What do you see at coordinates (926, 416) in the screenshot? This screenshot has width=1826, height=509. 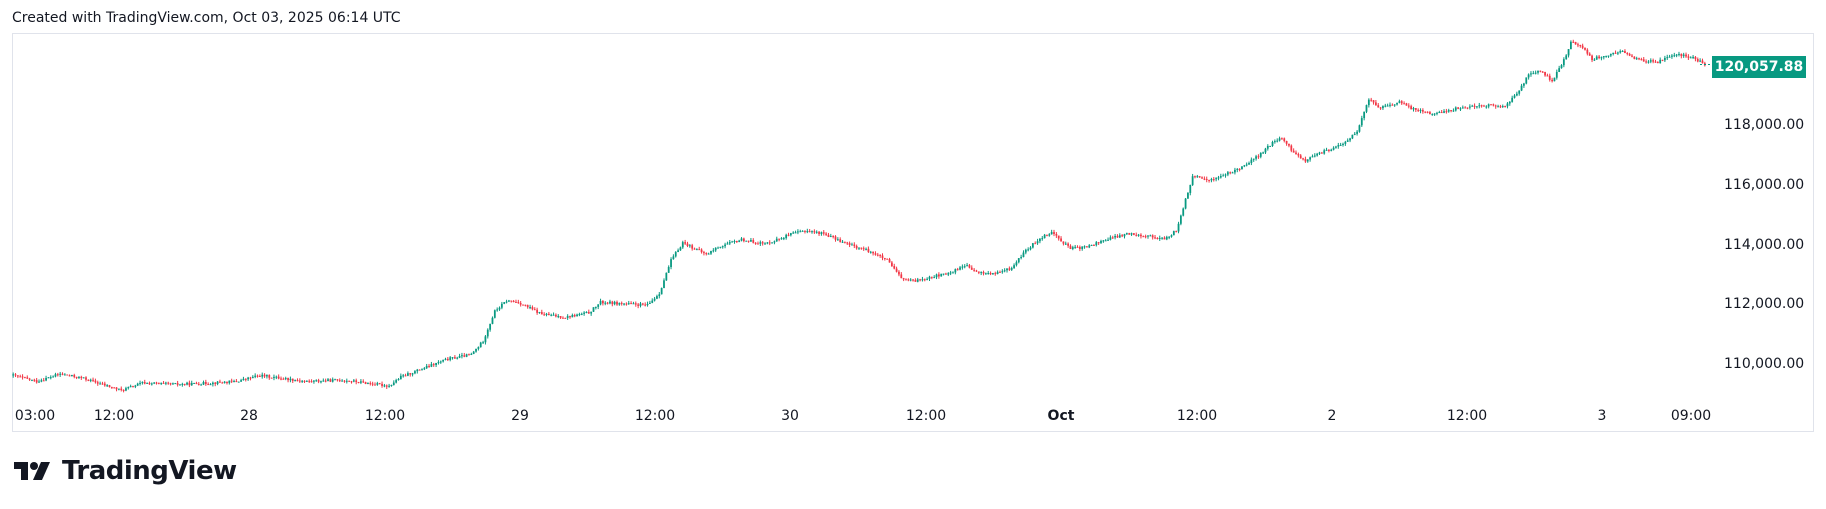 I see `x-tick-label: 12:00` at bounding box center [926, 416].